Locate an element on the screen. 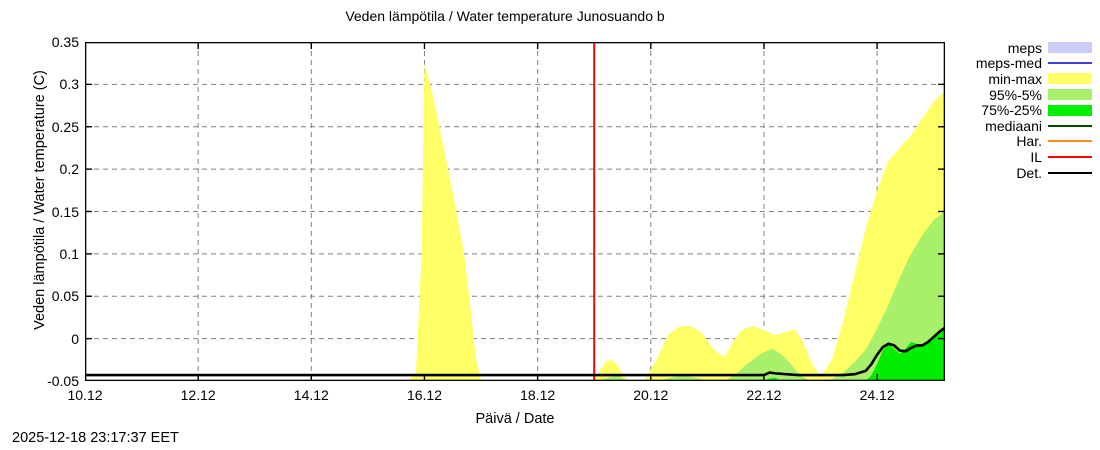 This screenshot has height=450, width=1100. x-tick-label: 10.12 is located at coordinates (85, 395).